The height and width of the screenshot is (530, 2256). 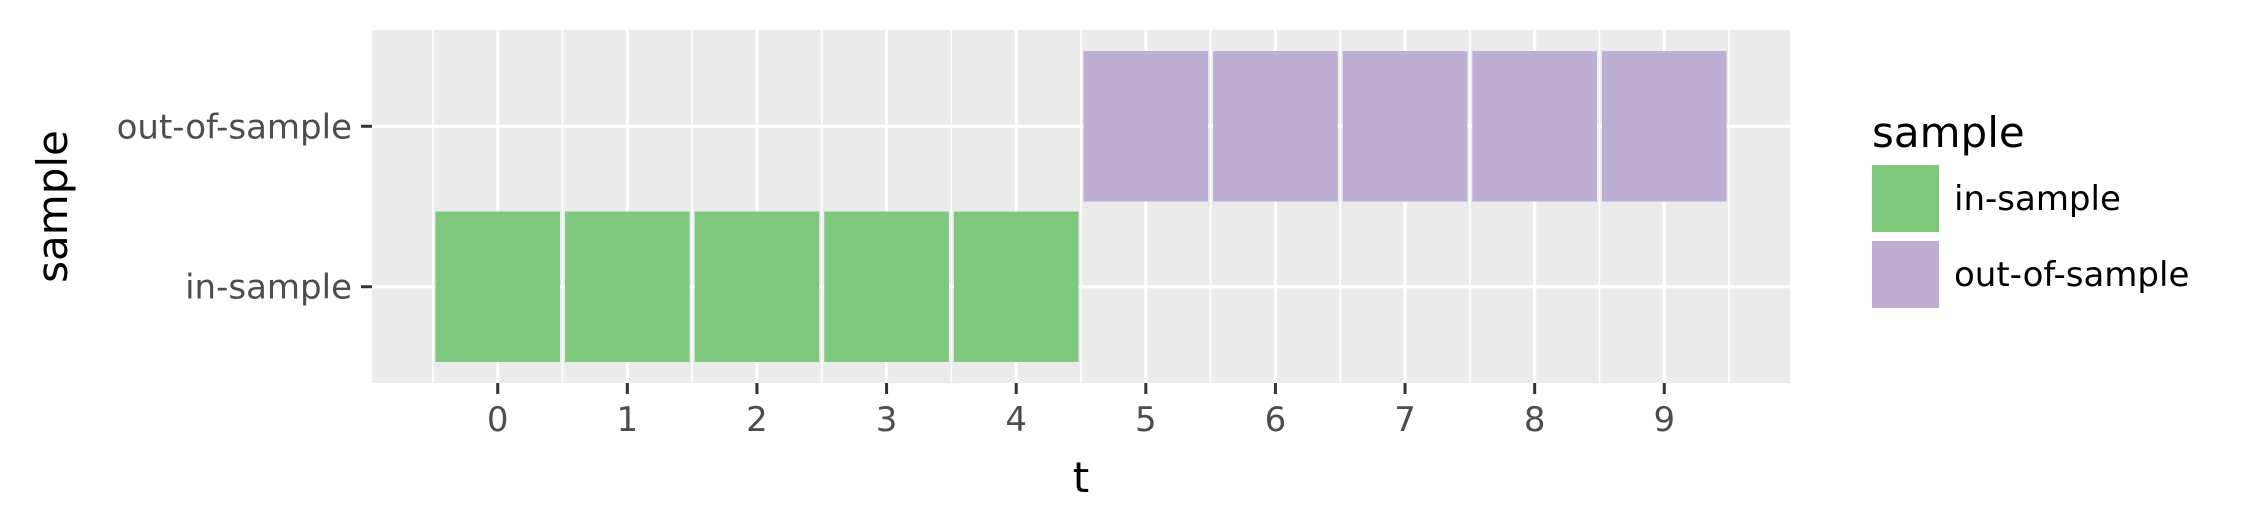 I want to click on y-axis: in-sample out-of-sample, so click(x=244, y=207).